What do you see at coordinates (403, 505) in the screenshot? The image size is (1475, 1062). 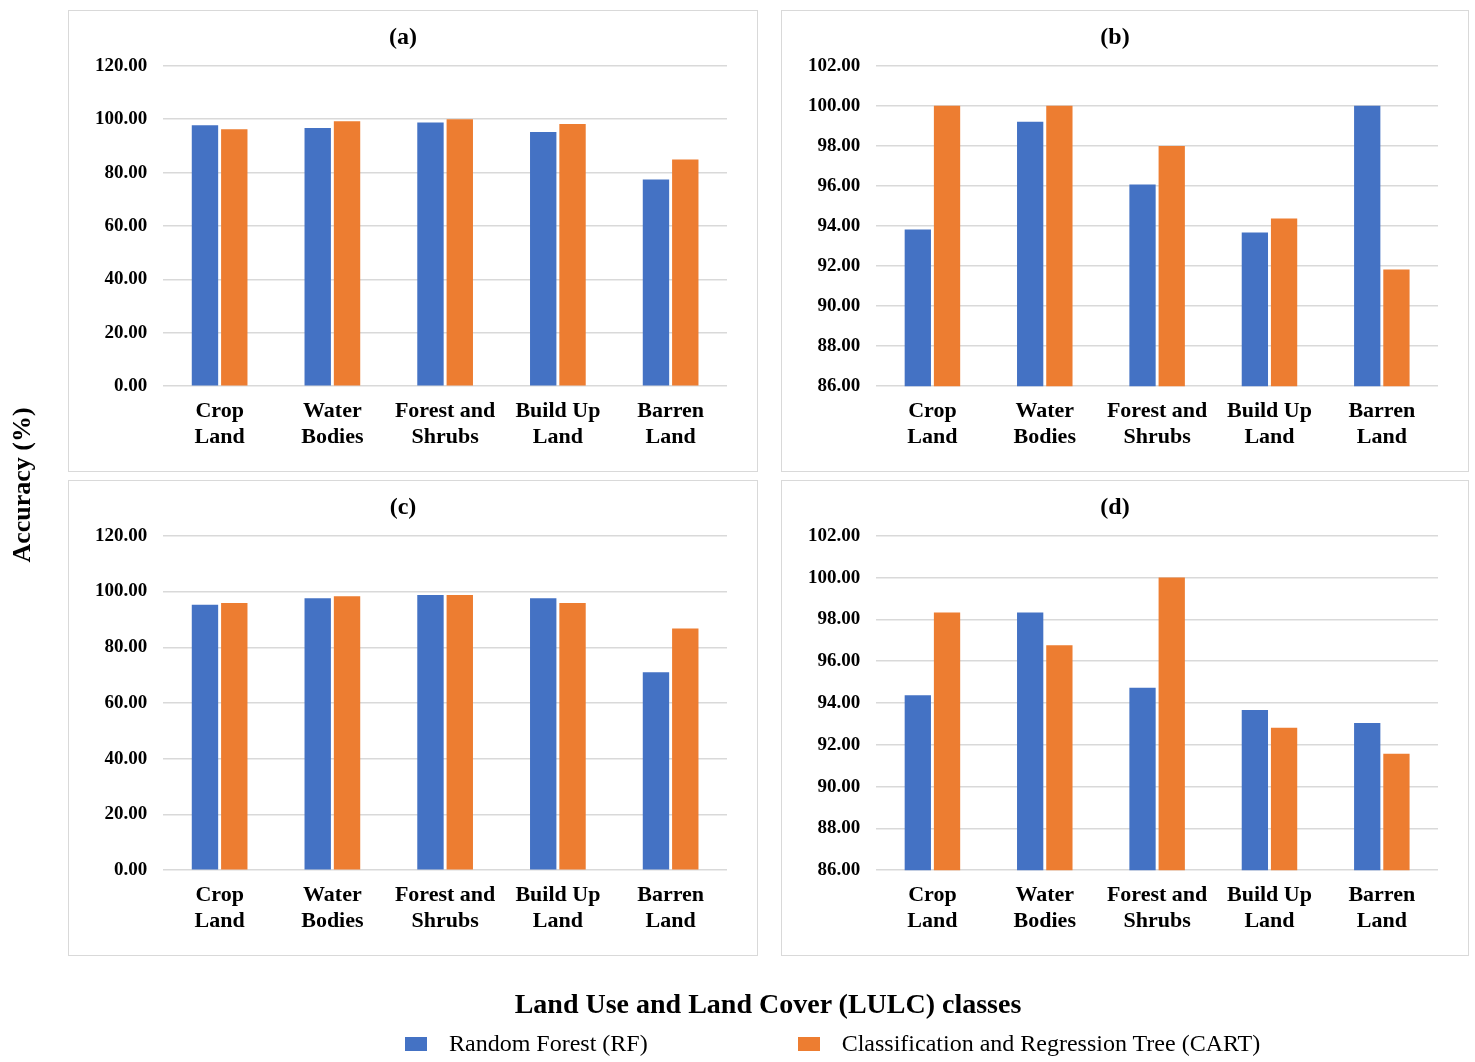 I see `chart-title: (c)` at bounding box center [403, 505].